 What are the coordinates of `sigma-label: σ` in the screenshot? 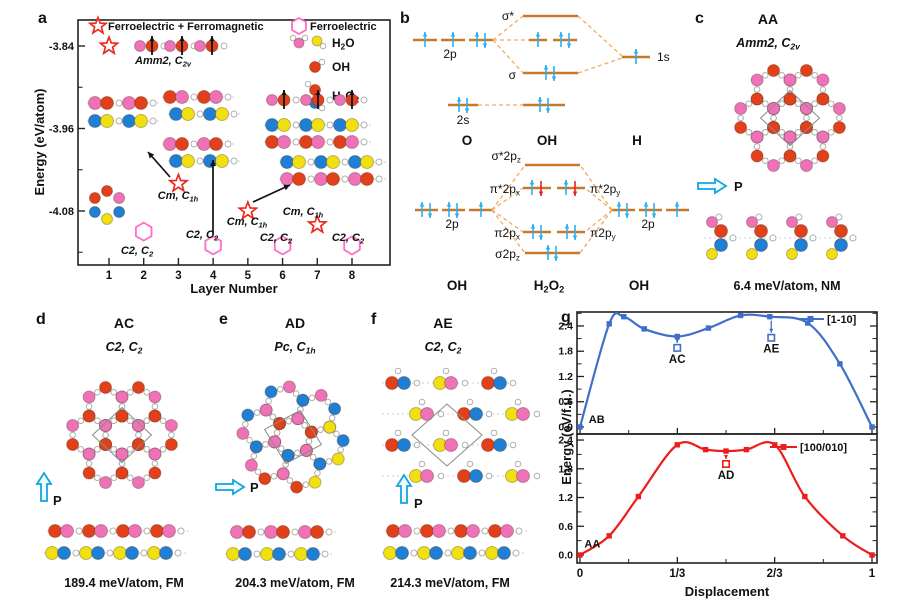 It's located at (513, 75).